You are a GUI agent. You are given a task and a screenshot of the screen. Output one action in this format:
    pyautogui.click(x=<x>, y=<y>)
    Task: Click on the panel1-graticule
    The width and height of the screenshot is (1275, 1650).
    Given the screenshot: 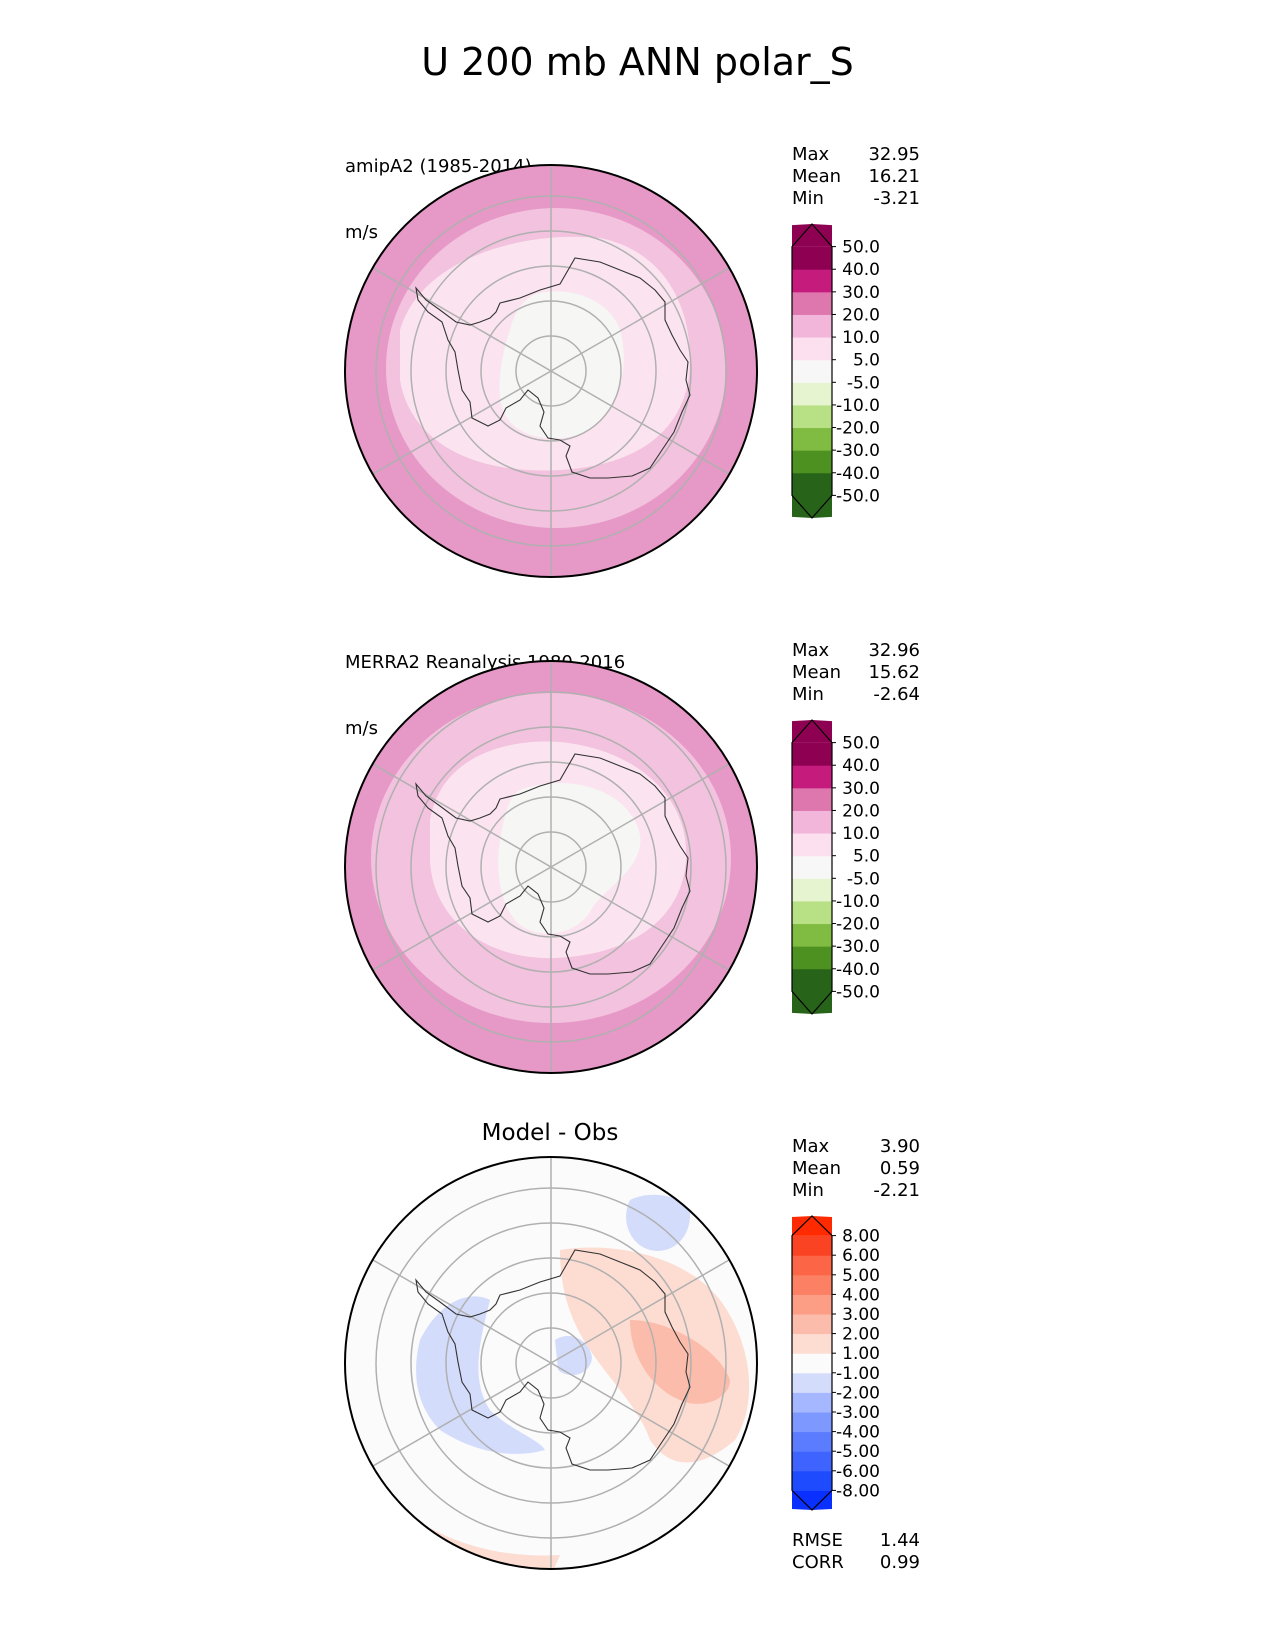 What is the action you would take?
    pyautogui.click(x=551, y=371)
    